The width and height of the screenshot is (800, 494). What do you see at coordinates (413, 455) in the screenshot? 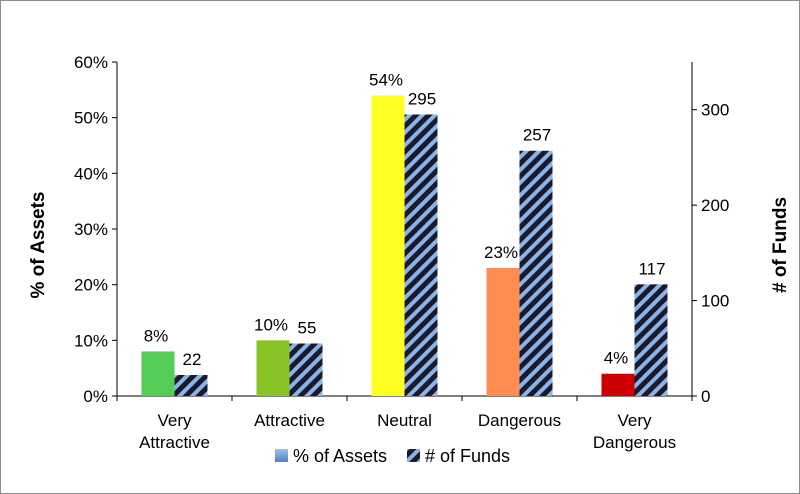
I see `legend-swatch-funds` at bounding box center [413, 455].